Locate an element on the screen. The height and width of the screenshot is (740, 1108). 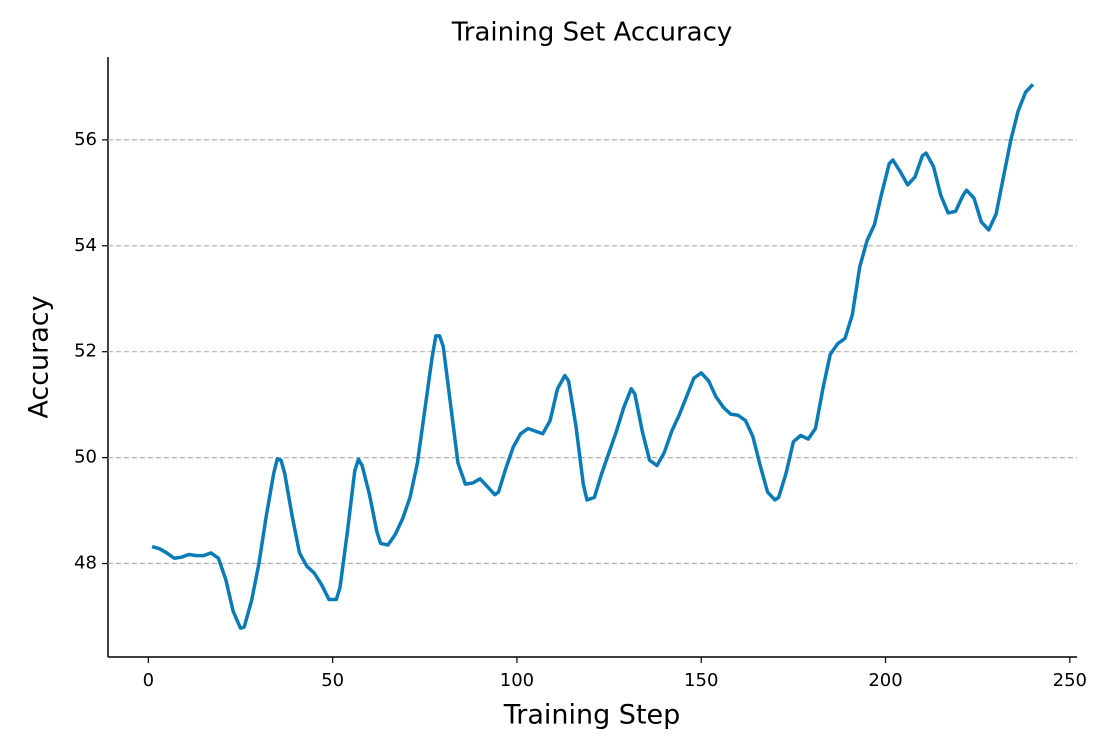
y-tick-label: 50 is located at coordinates (85, 457).